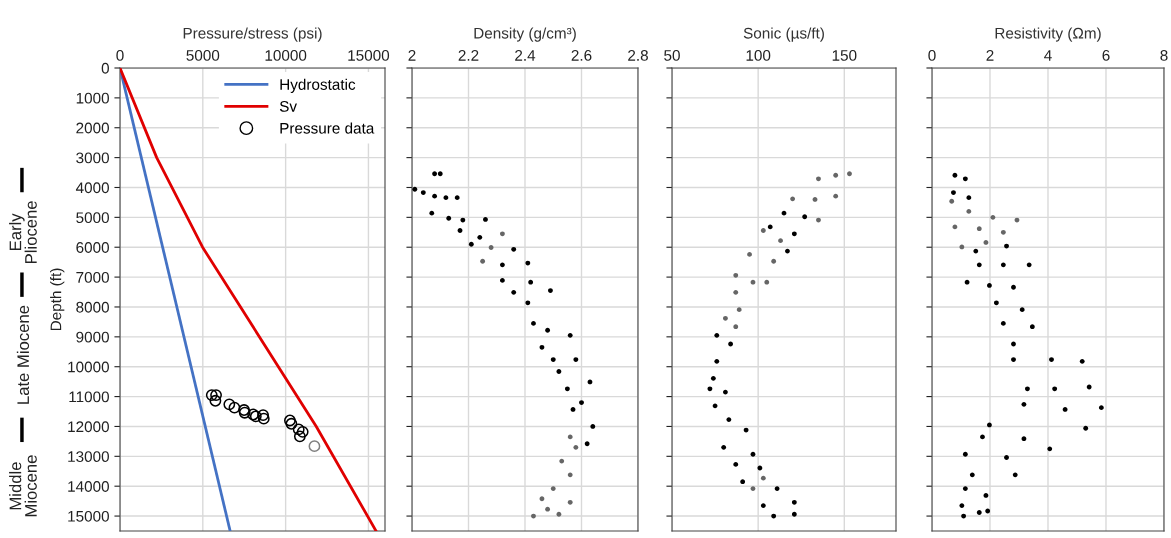 The width and height of the screenshot is (1171, 538). Describe the element at coordinates (844, 55) in the screenshot. I see `x-tick-label: 150` at that location.